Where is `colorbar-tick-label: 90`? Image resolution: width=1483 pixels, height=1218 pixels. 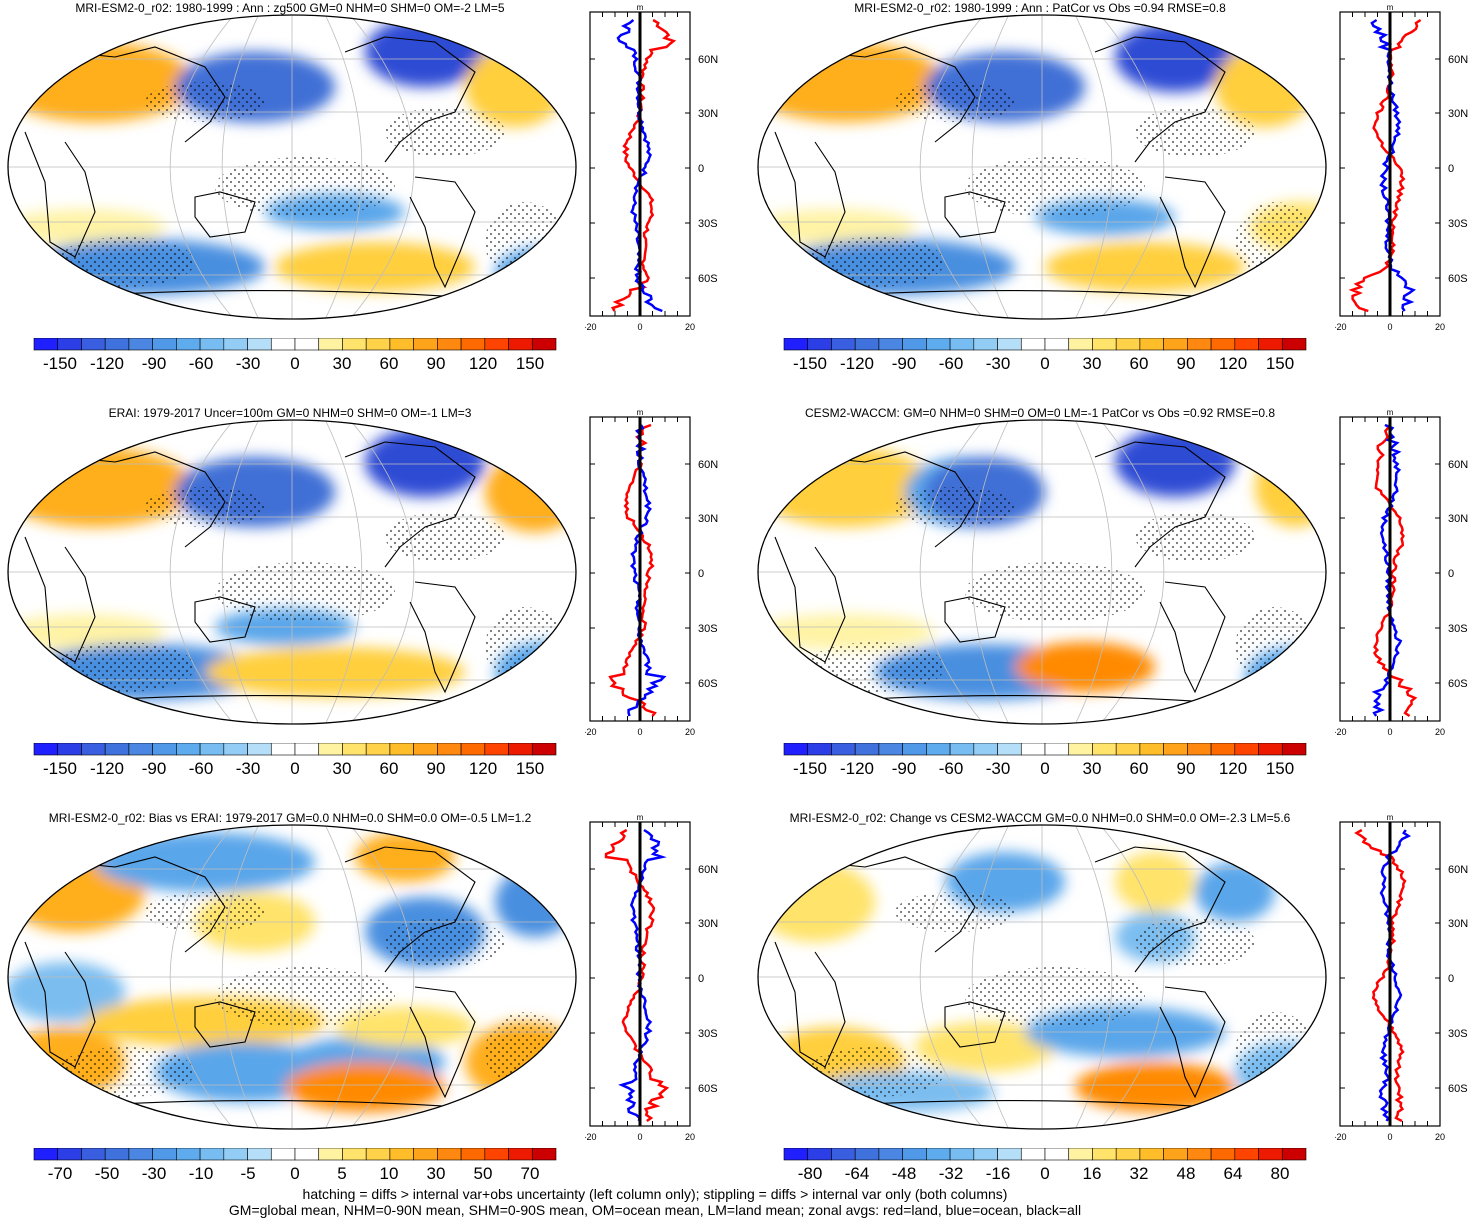 colorbar-tick-label: 90 is located at coordinates (1186, 768).